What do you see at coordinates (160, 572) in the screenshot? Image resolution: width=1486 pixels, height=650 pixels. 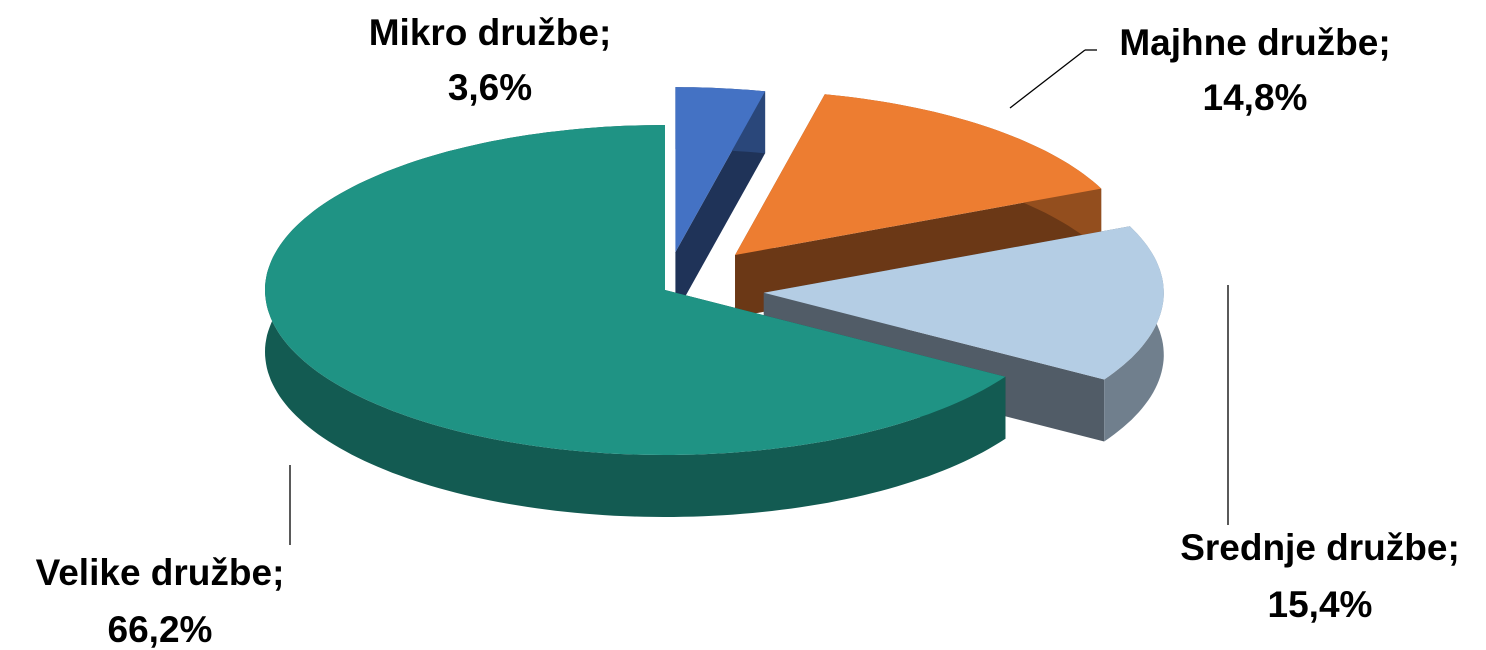 I see `category-label: Velike družbe;` at bounding box center [160, 572].